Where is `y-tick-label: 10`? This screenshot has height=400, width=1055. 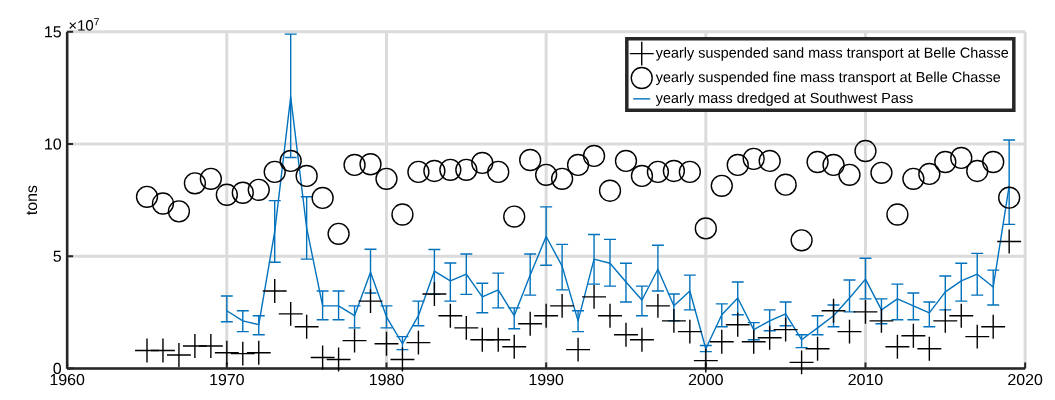 y-tick-label: 10 is located at coordinates (53, 144).